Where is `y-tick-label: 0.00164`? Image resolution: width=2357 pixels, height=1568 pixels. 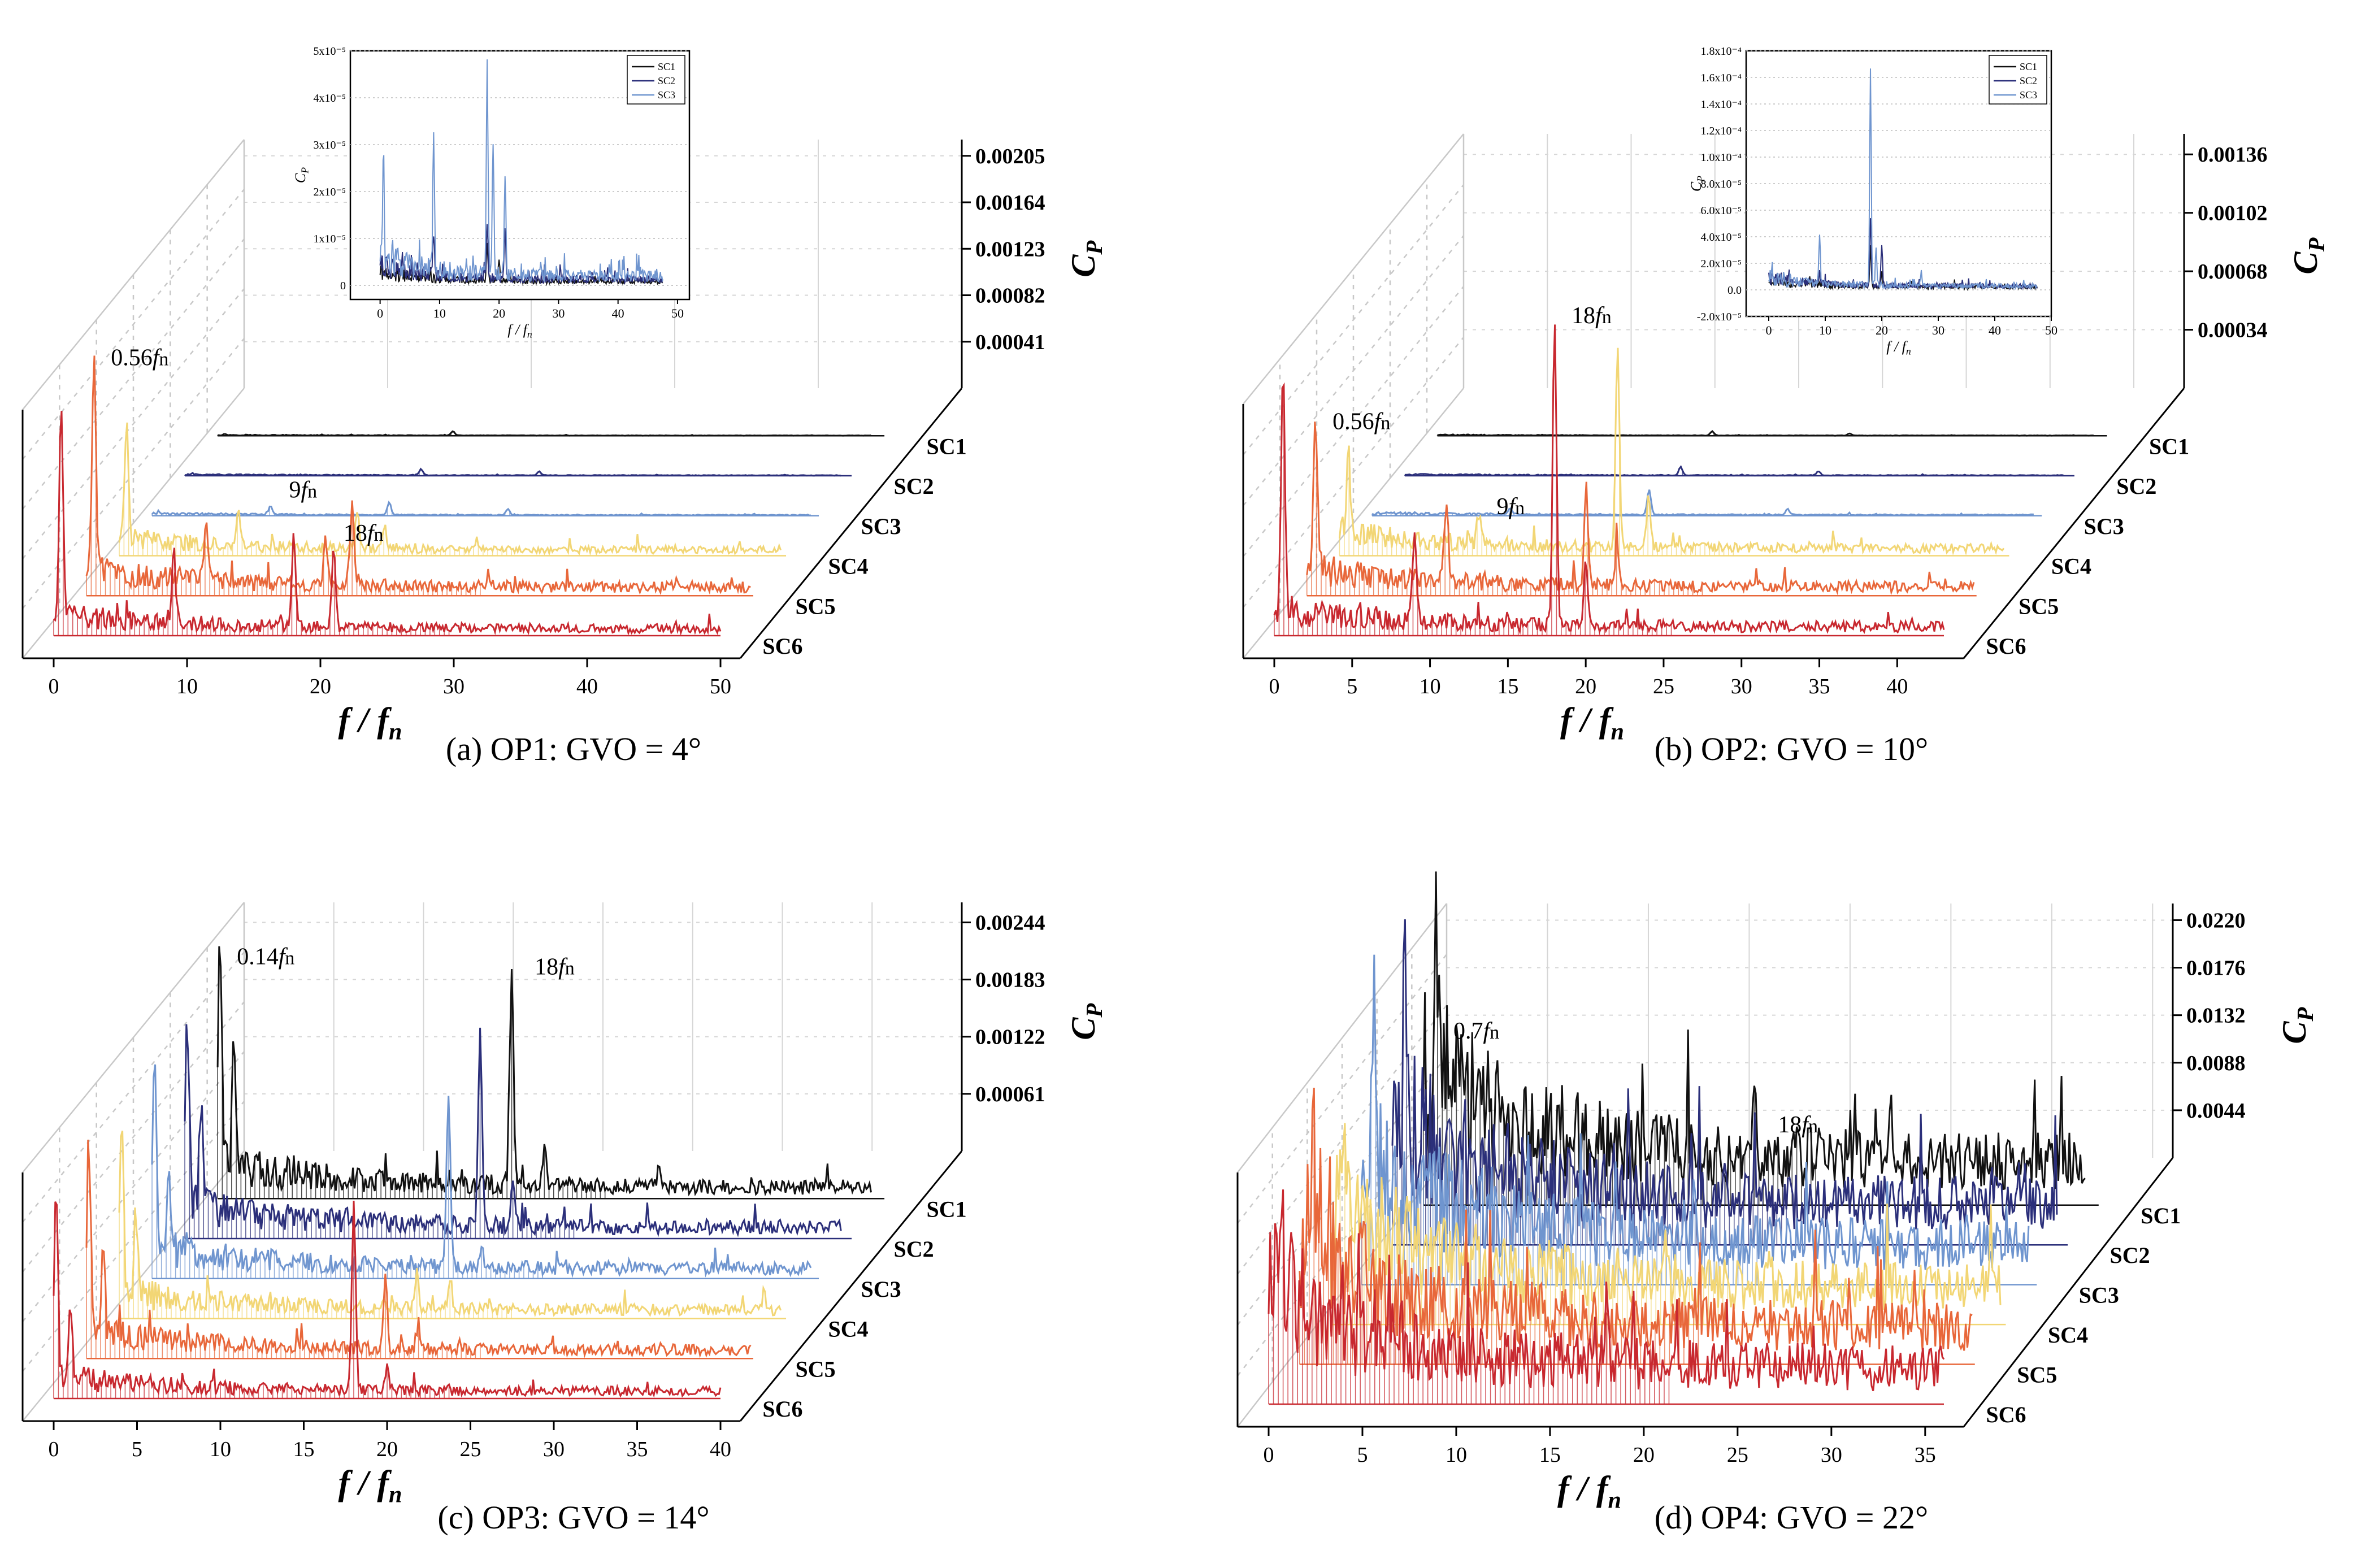
y-tick-label: 0.00164 is located at coordinates (1010, 203).